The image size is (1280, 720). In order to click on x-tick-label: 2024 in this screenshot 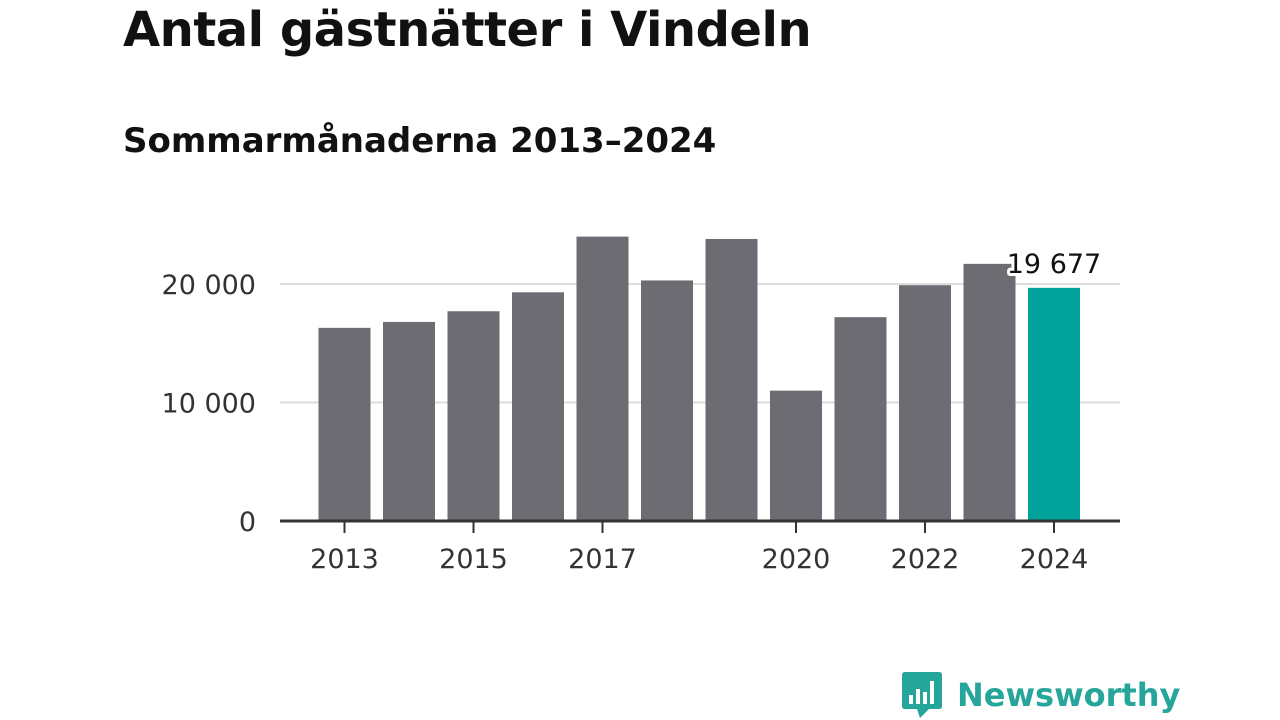, I will do `click(1054, 559)`.